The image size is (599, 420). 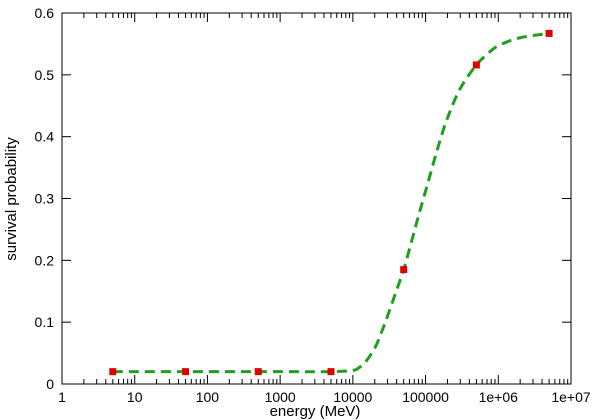 What do you see at coordinates (45, 13) in the screenshot?
I see `y-tick-label: 0.6` at bounding box center [45, 13].